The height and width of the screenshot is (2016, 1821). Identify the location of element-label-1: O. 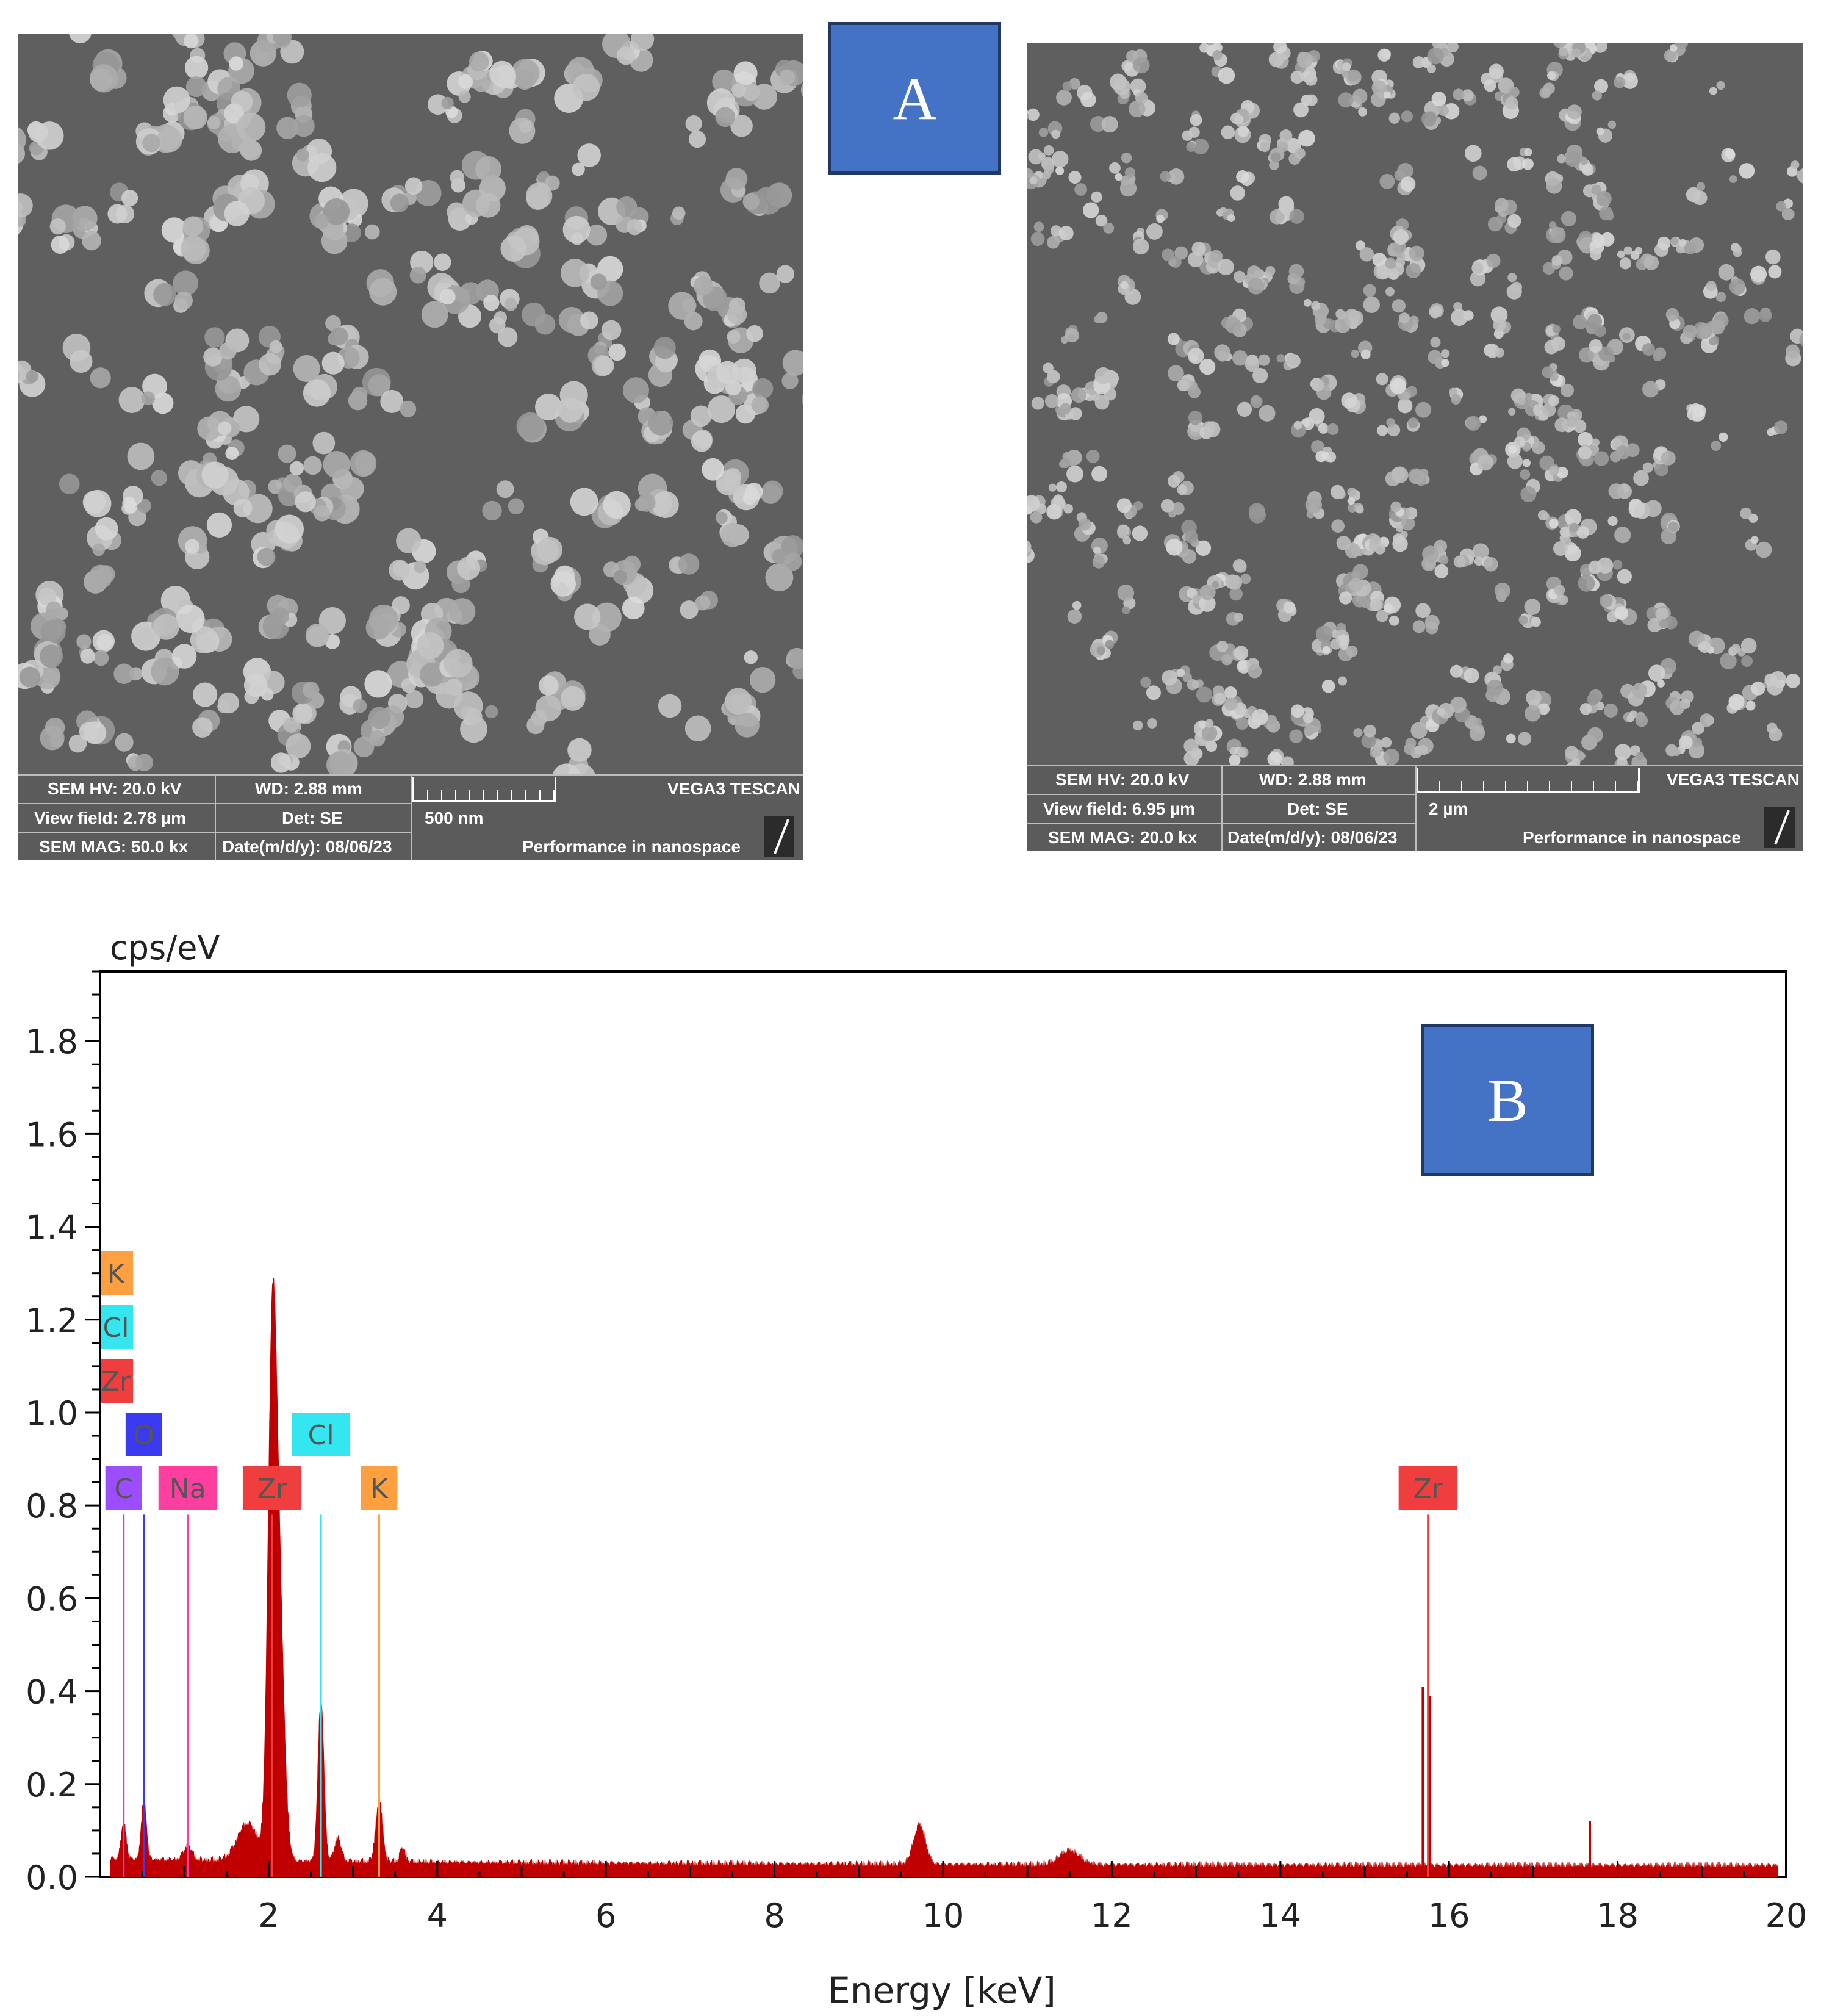
(144, 1435).